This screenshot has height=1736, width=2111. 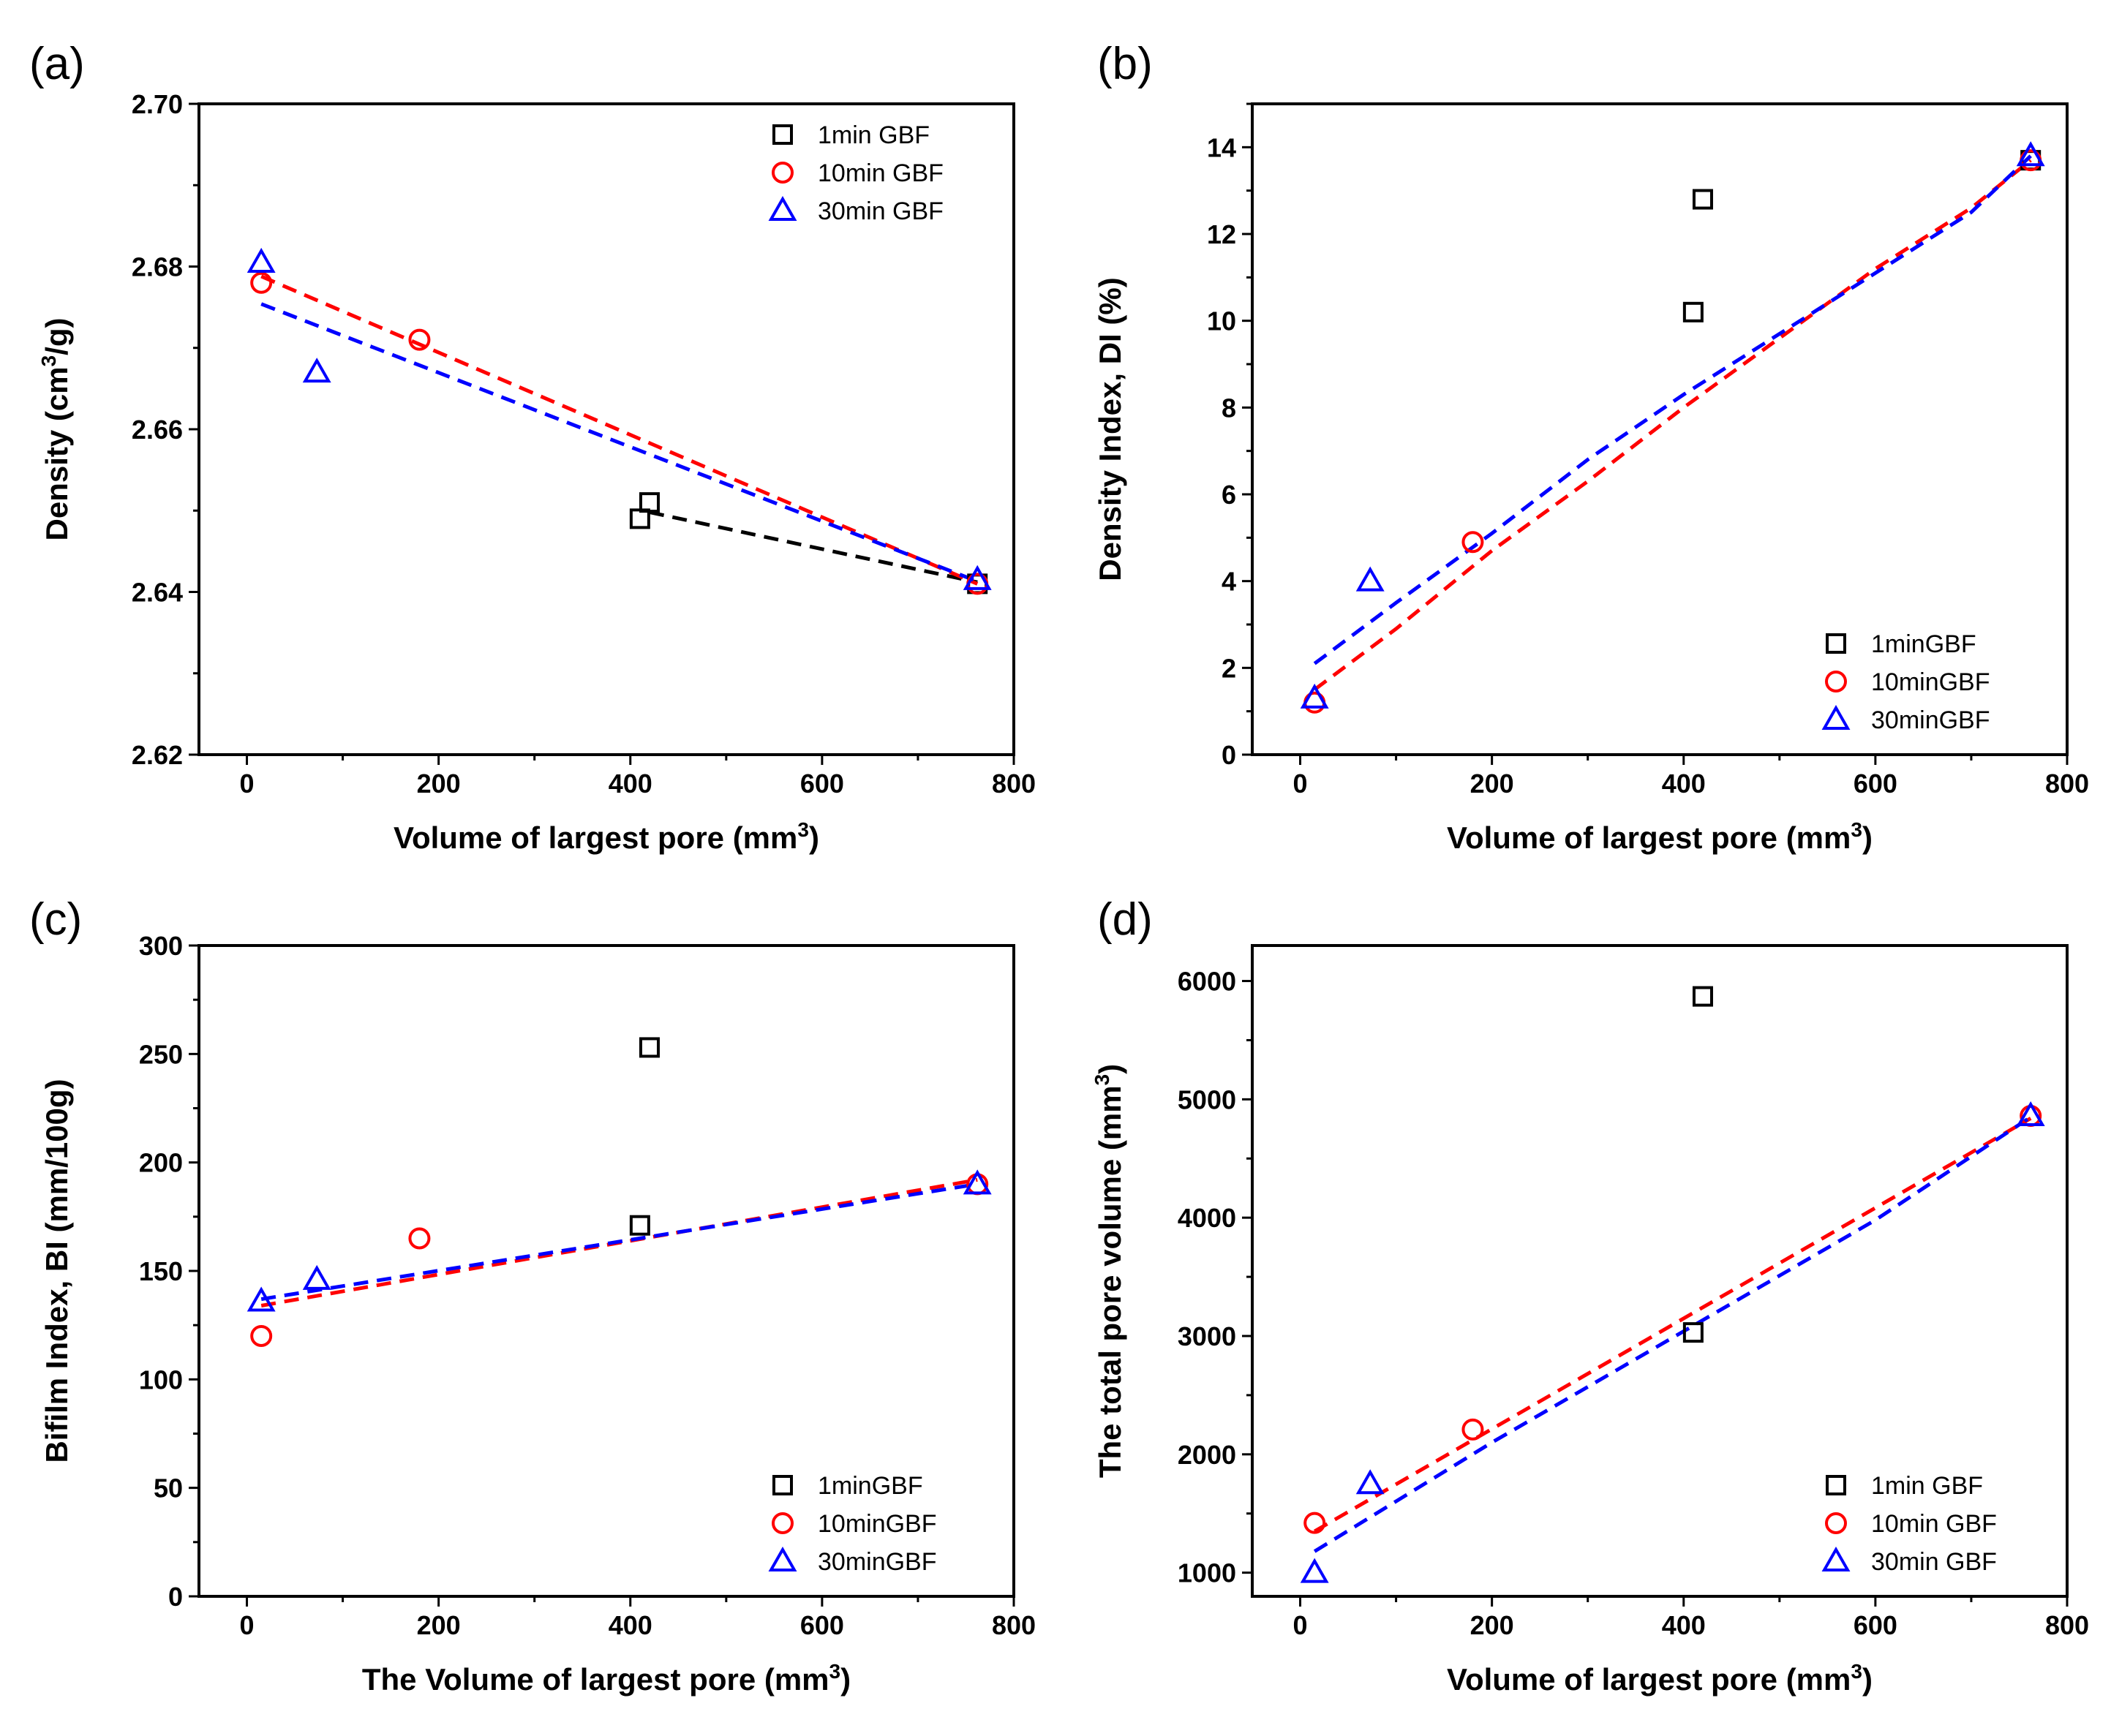 I want to click on y-axis-label: The total pore volume (mm3), so click(x=1109, y=1271).